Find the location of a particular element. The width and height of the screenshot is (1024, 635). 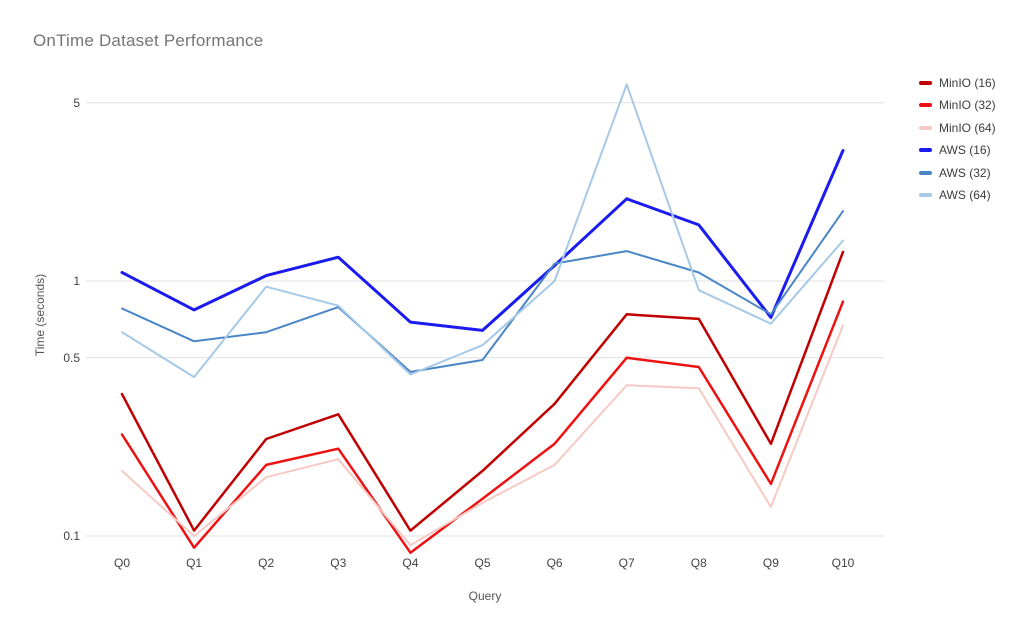

x-tick-label-q7: Q7 is located at coordinates (626, 563).